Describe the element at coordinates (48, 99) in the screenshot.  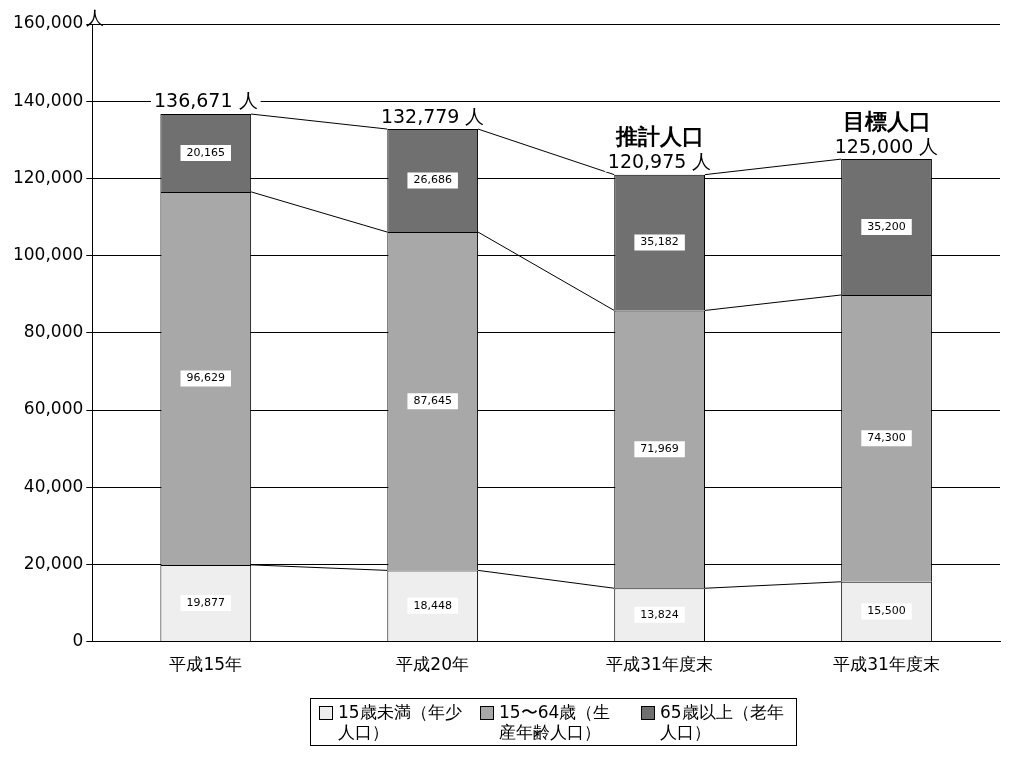
I see `y-tick-label: 140,000` at that location.